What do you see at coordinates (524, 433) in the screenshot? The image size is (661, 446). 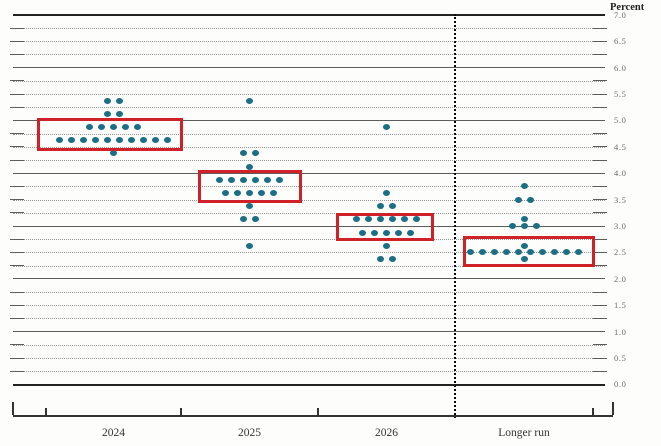 I see `x-axis-label: Longer run` at bounding box center [524, 433].